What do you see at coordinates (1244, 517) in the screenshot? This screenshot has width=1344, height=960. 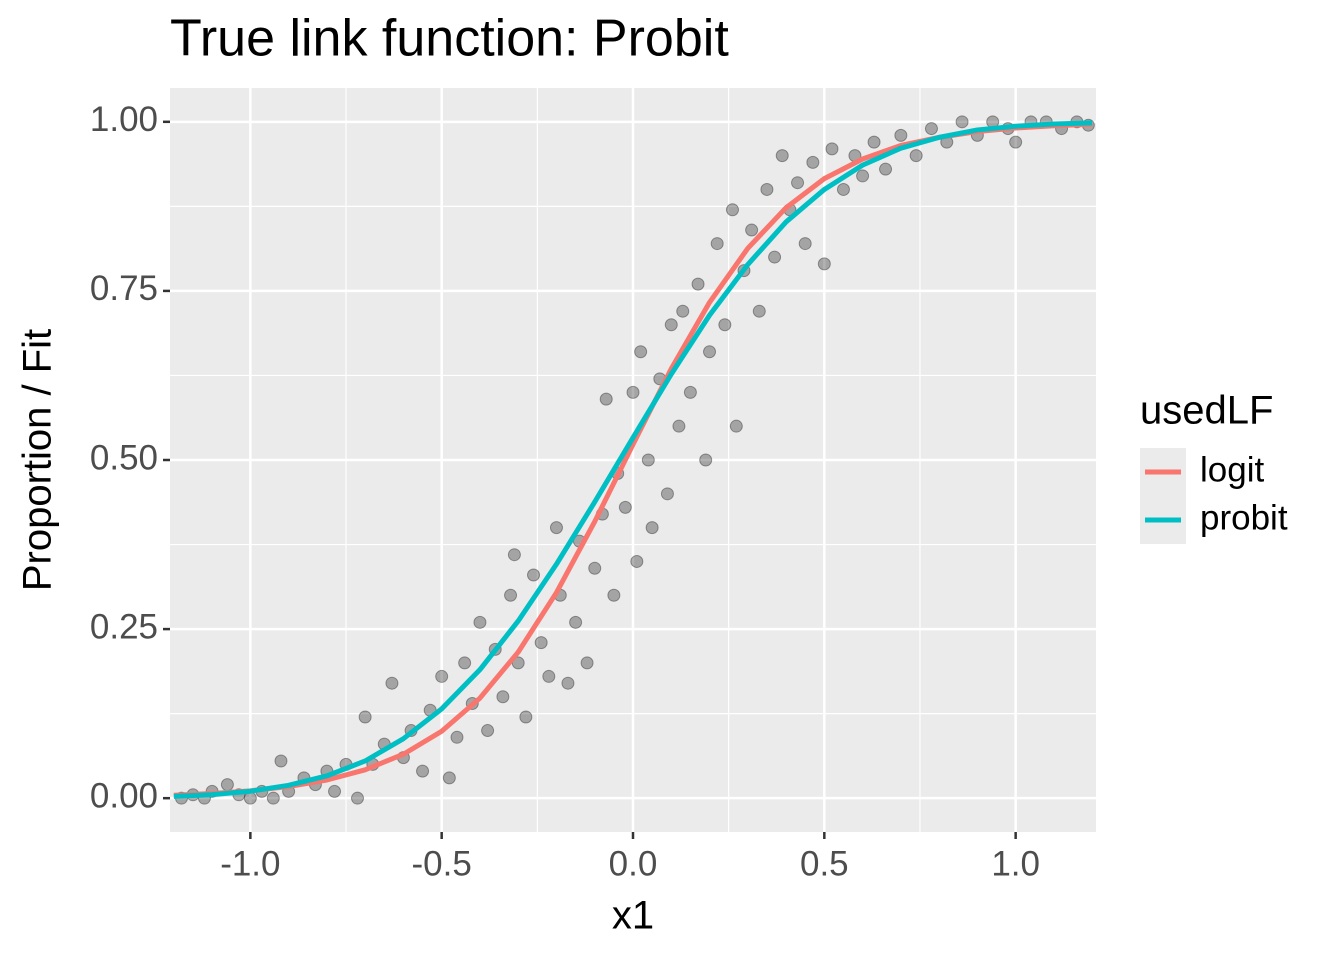 I see `legend-label: probit` at bounding box center [1244, 517].